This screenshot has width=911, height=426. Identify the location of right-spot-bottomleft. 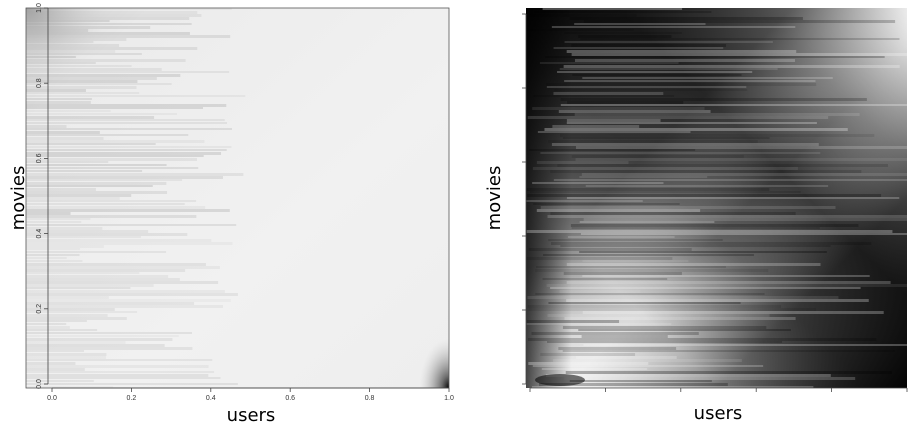
(560, 380).